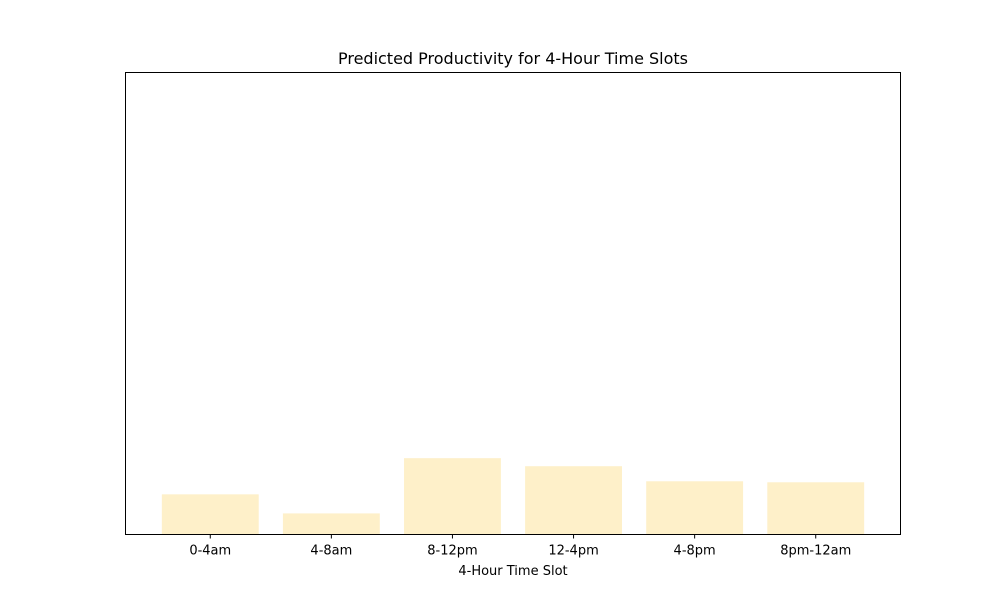  I want to click on x-tick-label: 0-4am, so click(210, 551).